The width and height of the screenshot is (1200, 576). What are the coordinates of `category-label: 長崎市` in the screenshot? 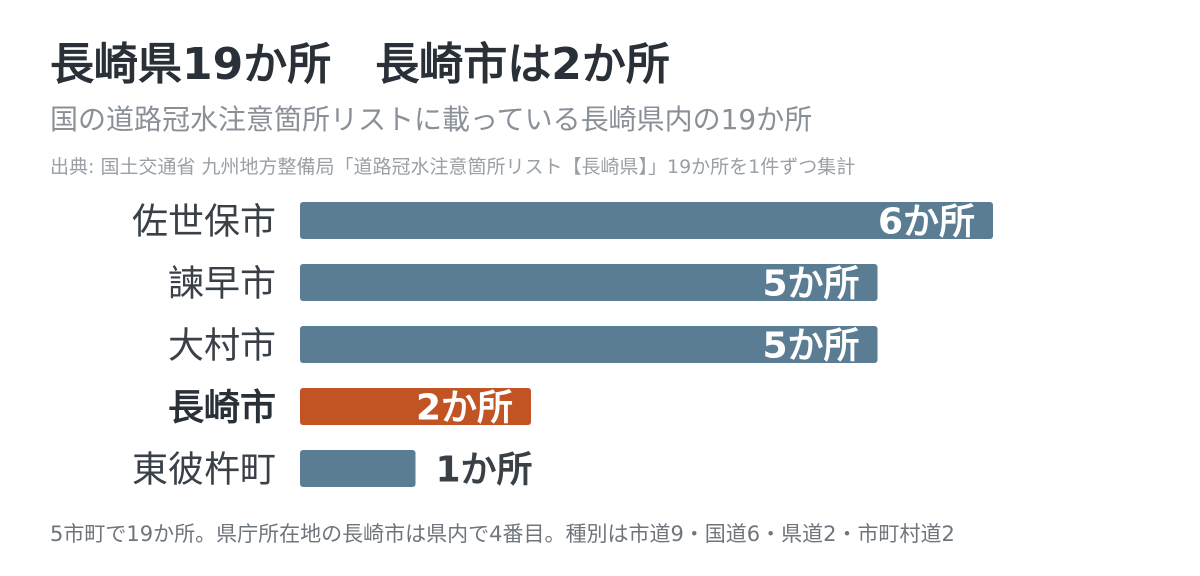 It's located at (222, 408).